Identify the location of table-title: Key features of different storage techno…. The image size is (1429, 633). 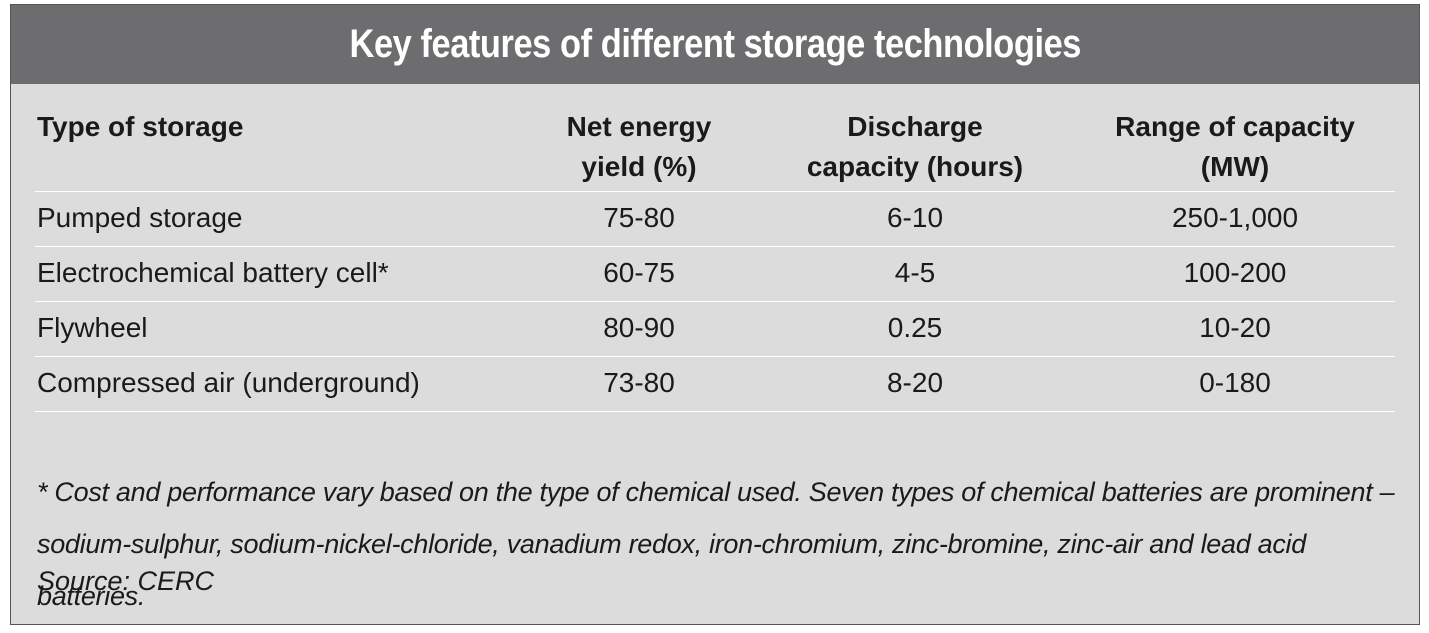
(715, 44).